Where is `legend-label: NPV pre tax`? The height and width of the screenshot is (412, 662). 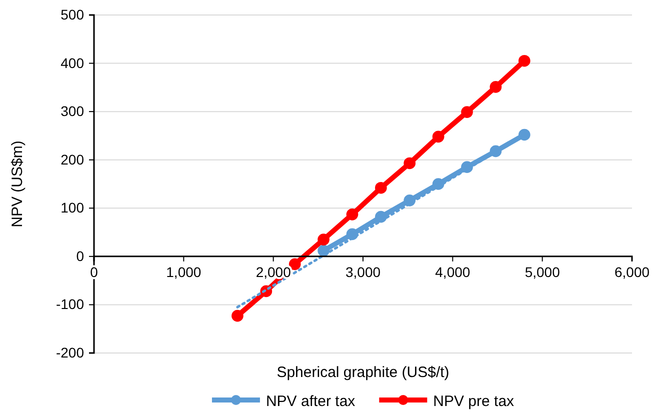
legend-label: NPV pre tax is located at coordinates (474, 401).